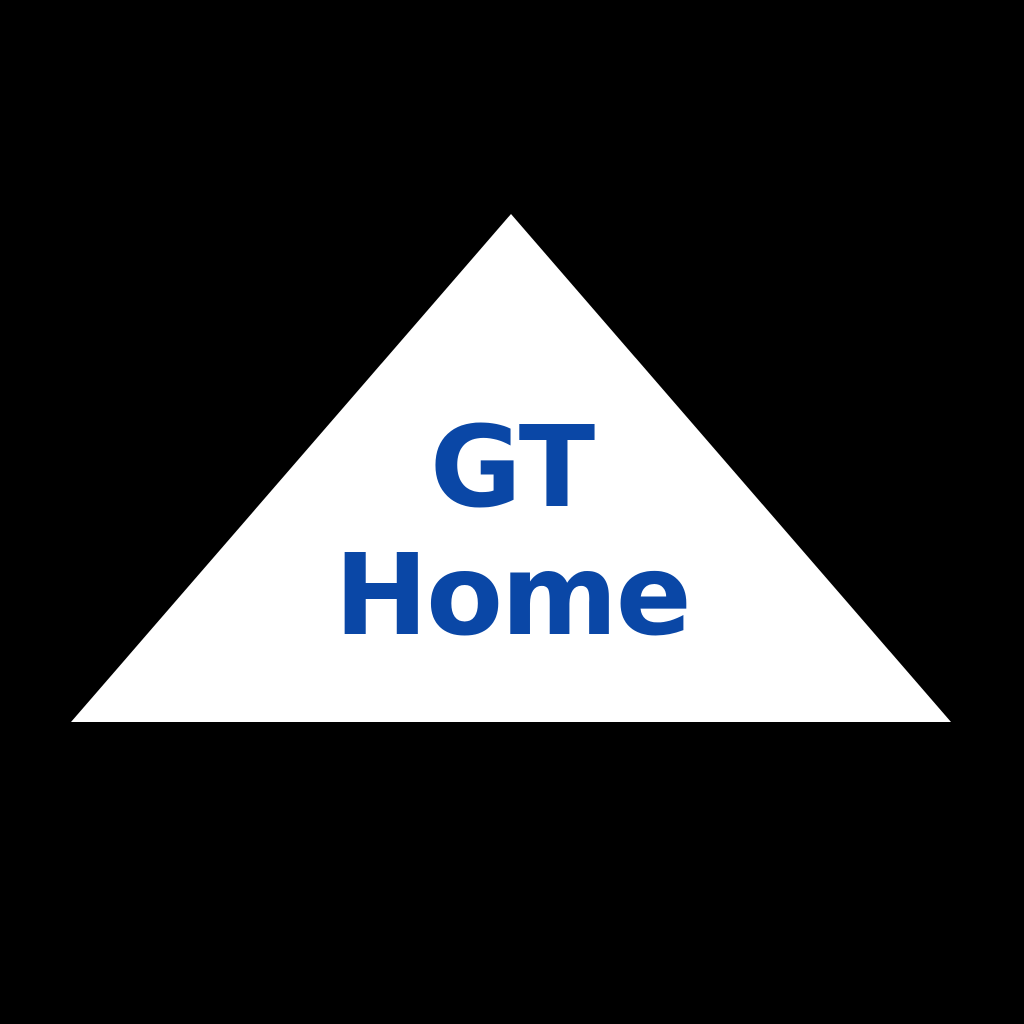  Describe the element at coordinates (512, 596) in the screenshot. I see `logo-text-line-2: Home` at that location.